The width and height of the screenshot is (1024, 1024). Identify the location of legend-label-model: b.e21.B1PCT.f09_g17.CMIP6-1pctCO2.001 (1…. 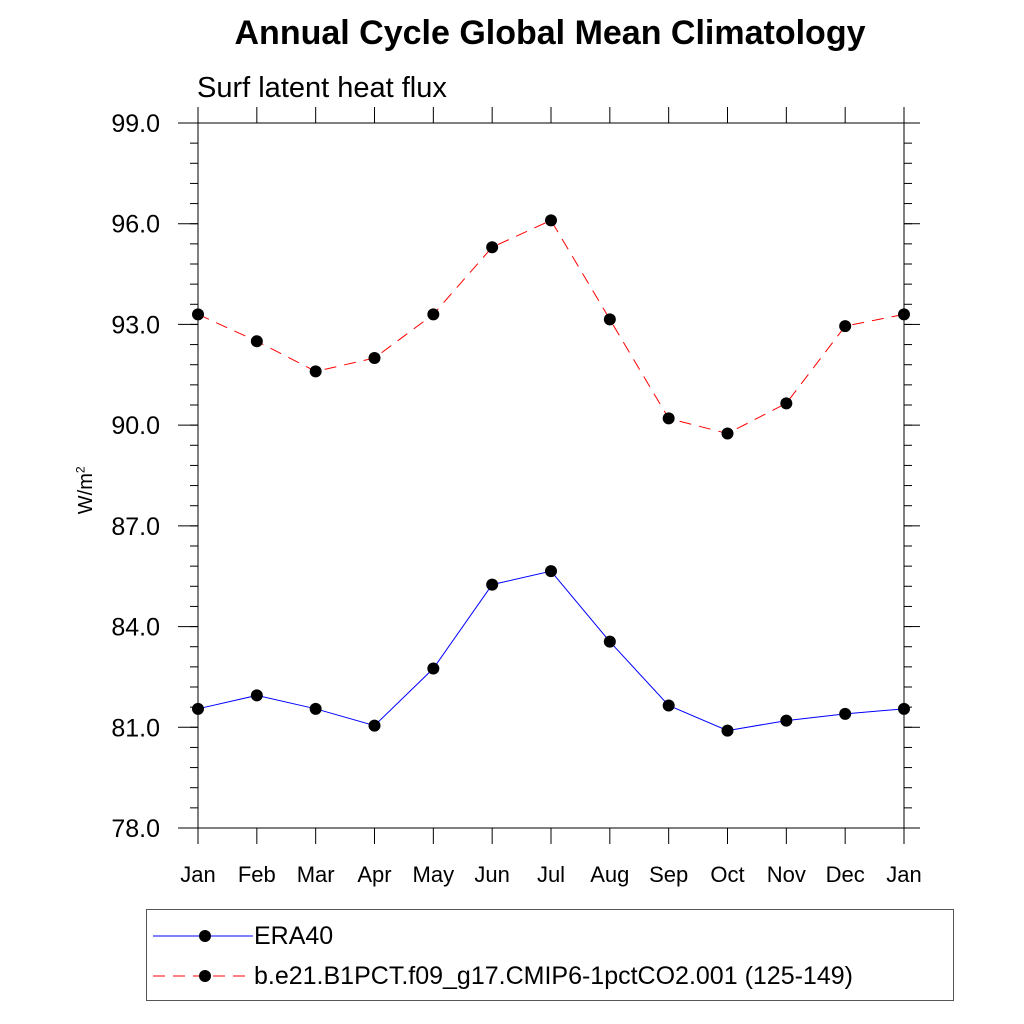
(553, 976).